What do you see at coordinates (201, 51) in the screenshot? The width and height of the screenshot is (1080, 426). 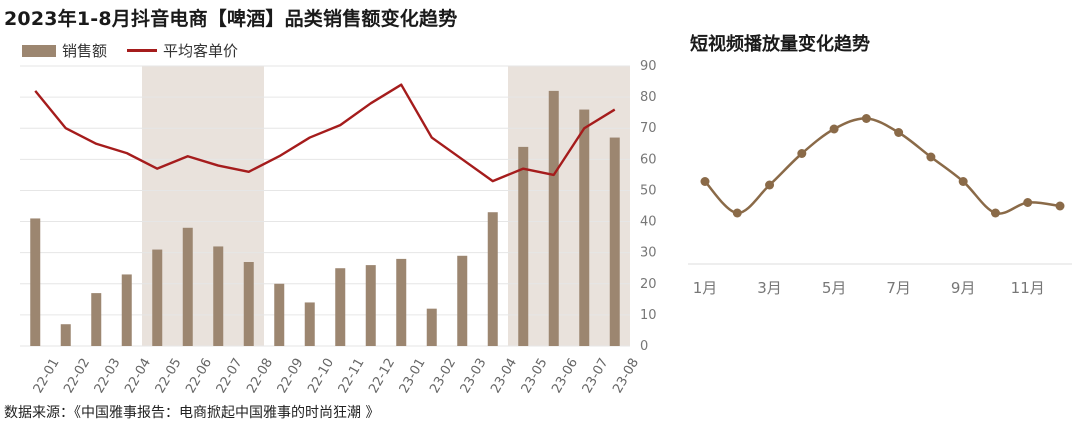 I see `legend-line-label: 平均客单价` at bounding box center [201, 51].